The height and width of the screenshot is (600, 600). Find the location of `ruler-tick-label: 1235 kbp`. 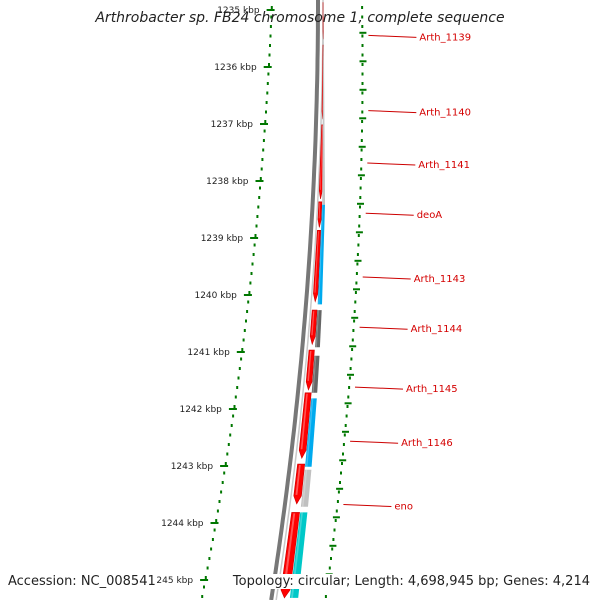

ruler-tick-label: 1235 kbp is located at coordinates (238, 11).